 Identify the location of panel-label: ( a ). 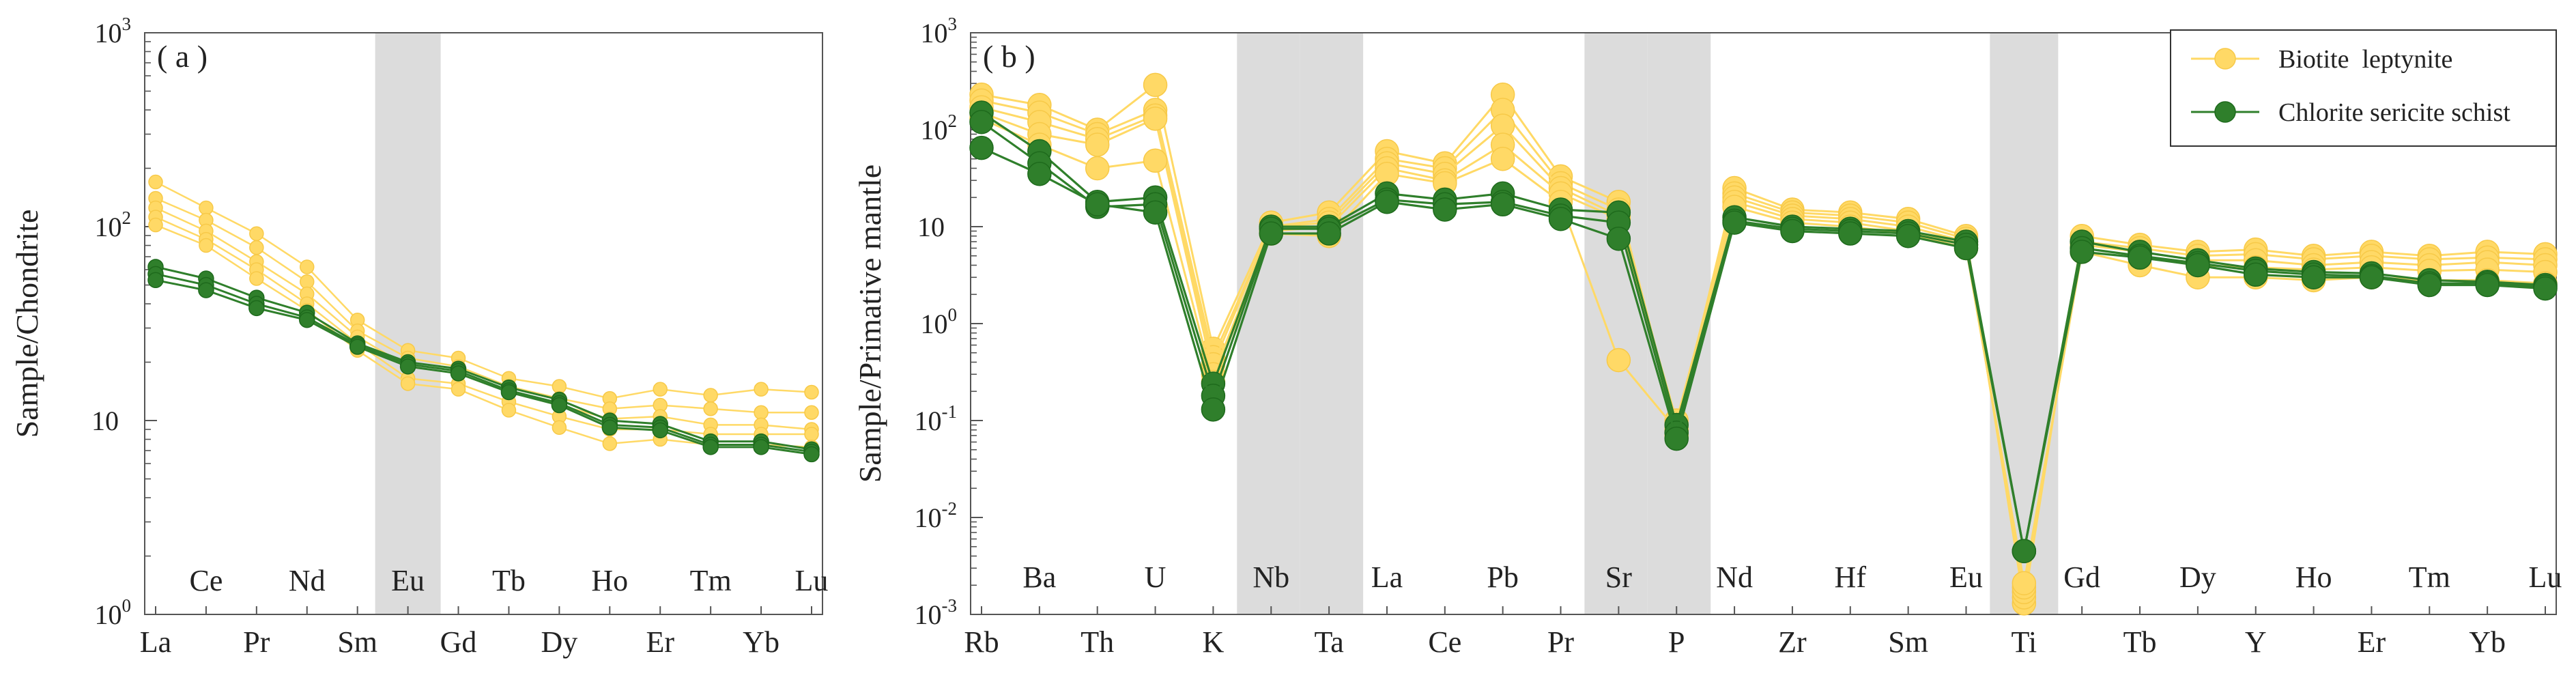
(182, 57).